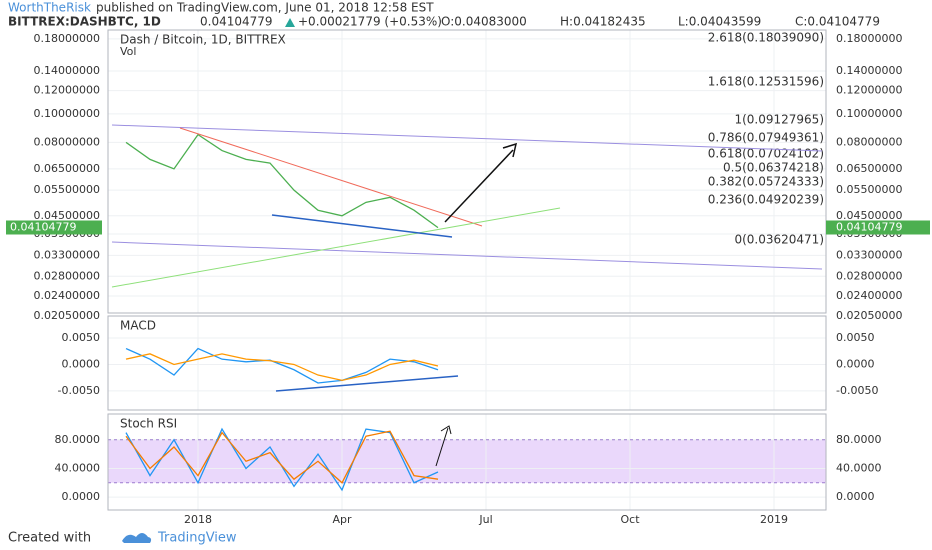 The image size is (932, 550). Describe the element at coordinates (779, 240) in the screenshot. I see `fib-label: 0(0.03620471)` at that location.